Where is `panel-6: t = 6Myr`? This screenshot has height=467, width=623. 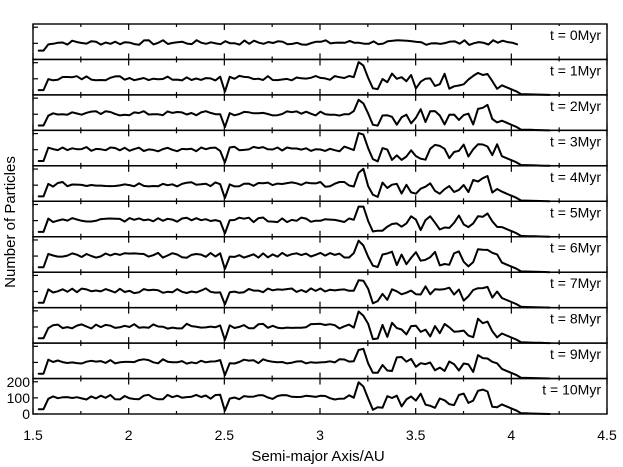 panel-6: t = 6Myr is located at coordinates (320, 255).